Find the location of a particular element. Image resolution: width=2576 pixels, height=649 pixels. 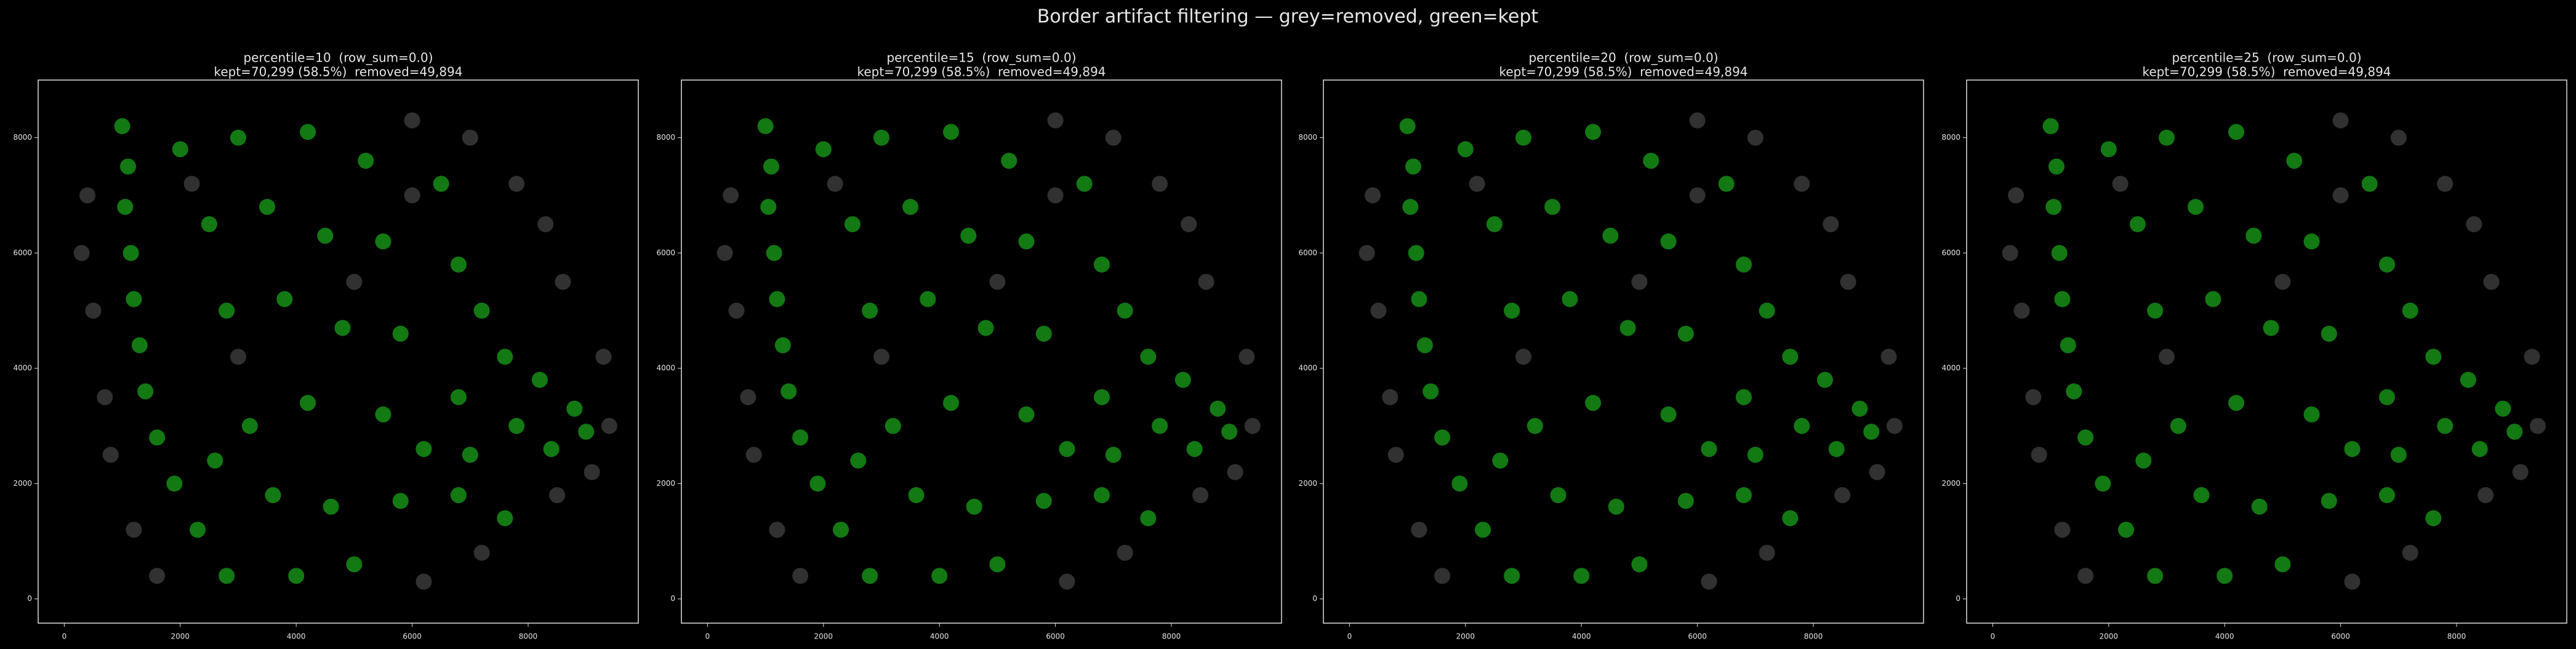

x-tick-label: 8000 is located at coordinates (1813, 636).